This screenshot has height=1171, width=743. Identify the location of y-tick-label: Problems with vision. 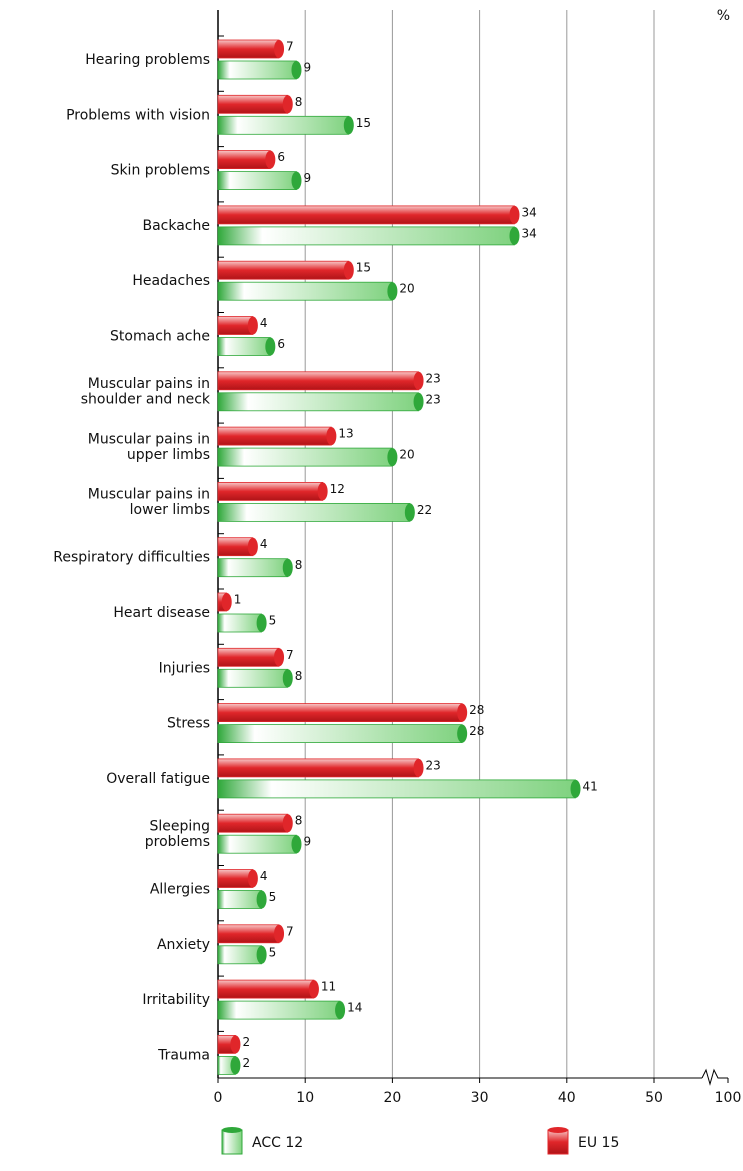
(138, 115).